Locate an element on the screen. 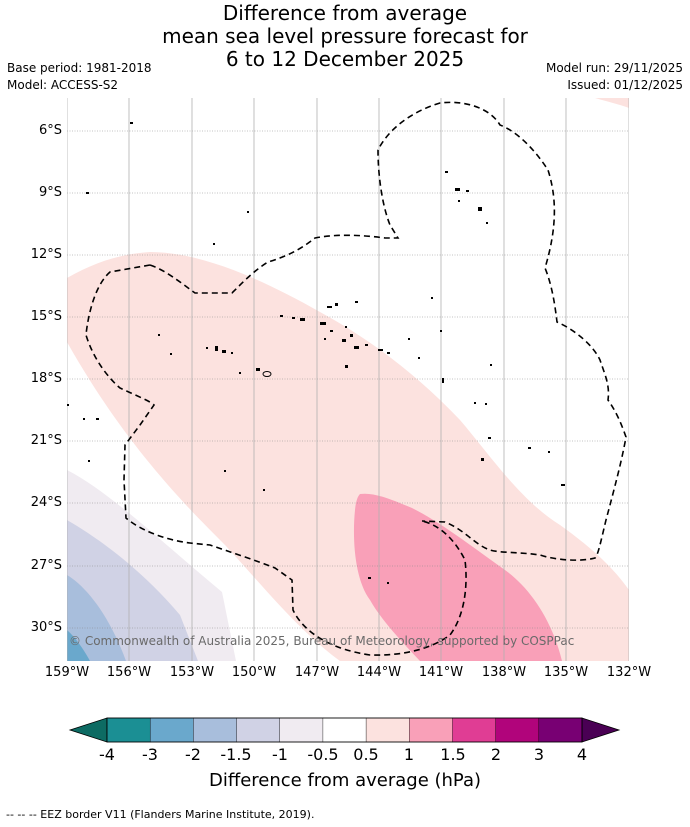  colorbar-tick: 1.5 is located at coordinates (453, 754).